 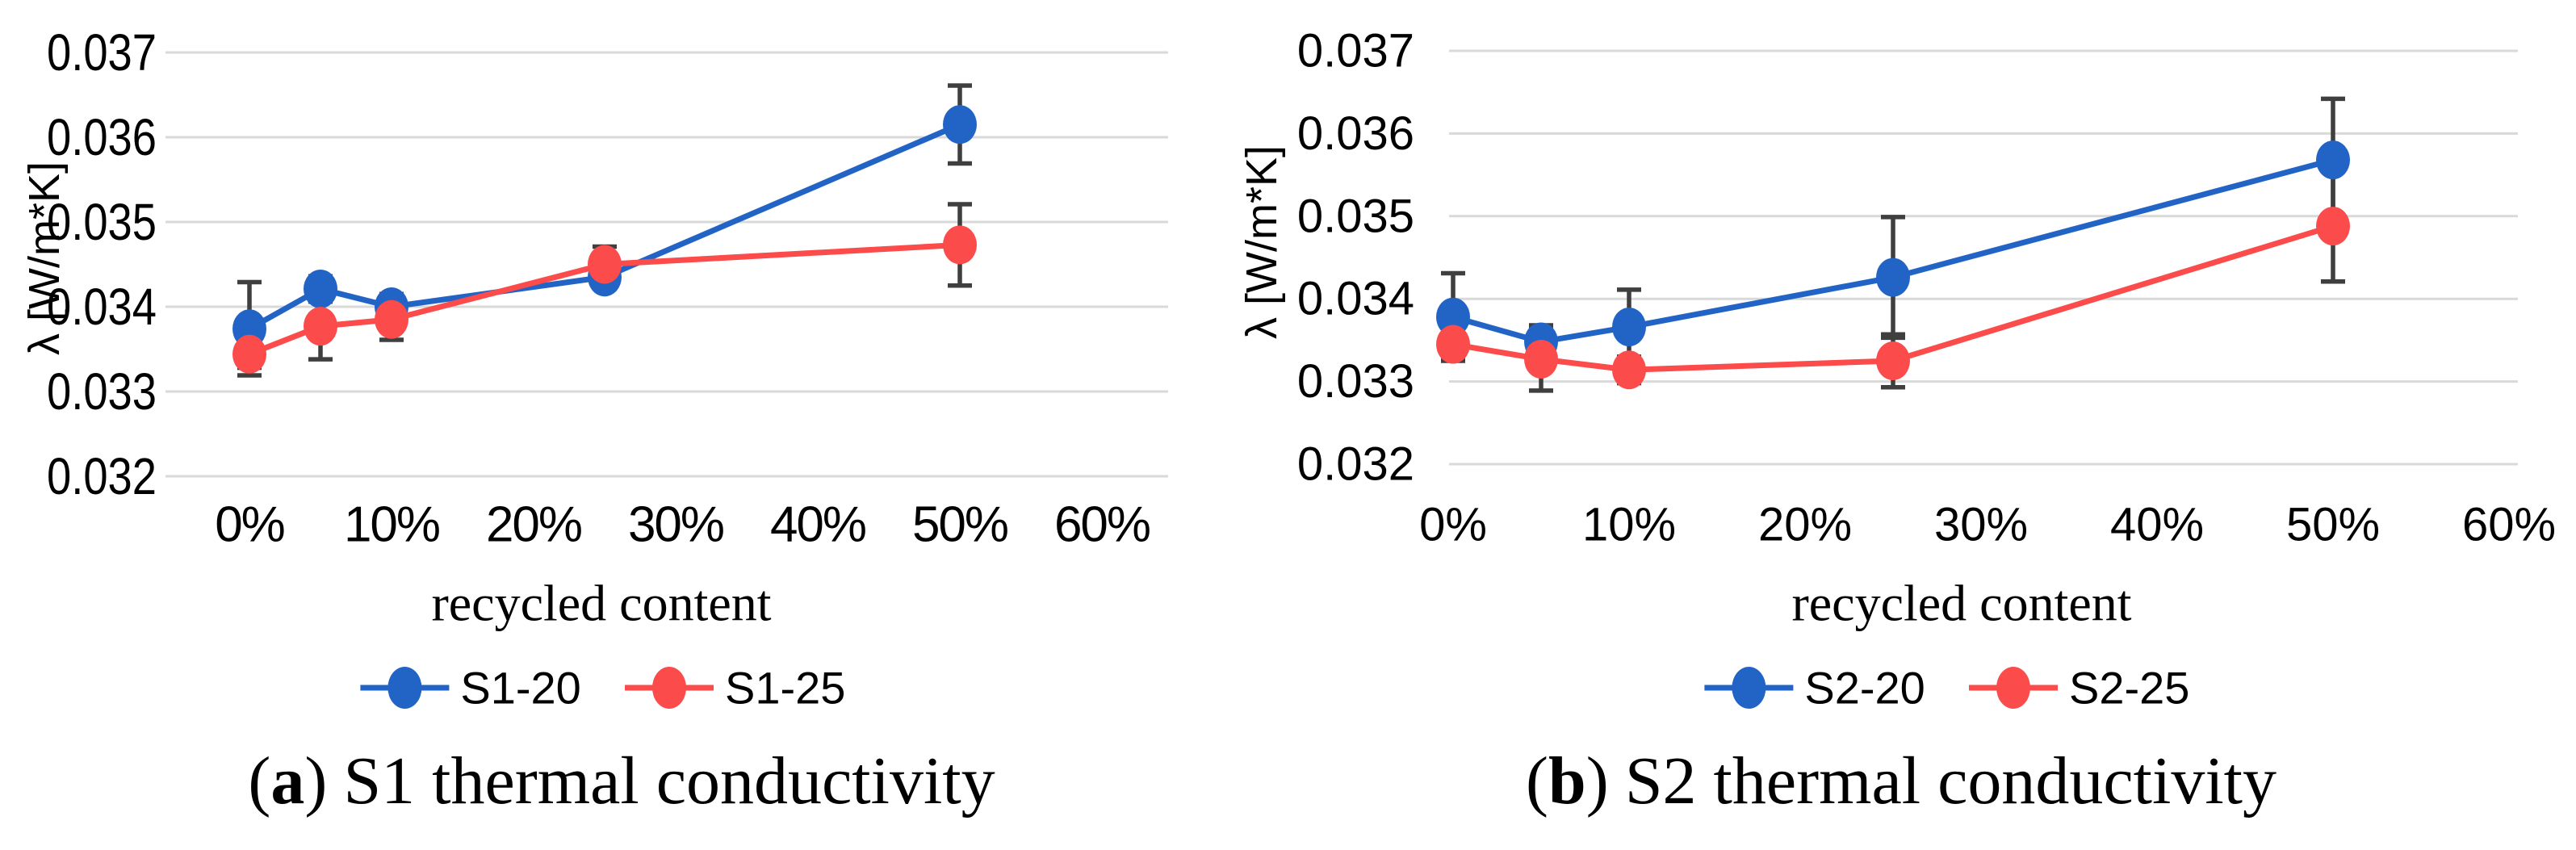 I want to click on caption-b-close: ), so click(x=1597, y=781).